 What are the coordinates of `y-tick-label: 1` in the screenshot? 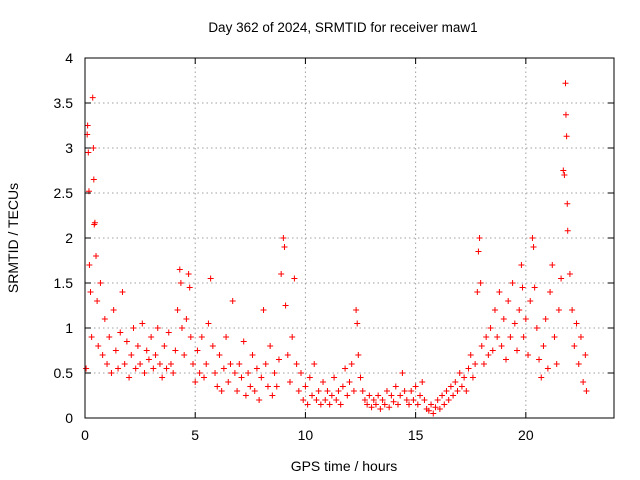 It's located at (69, 328).